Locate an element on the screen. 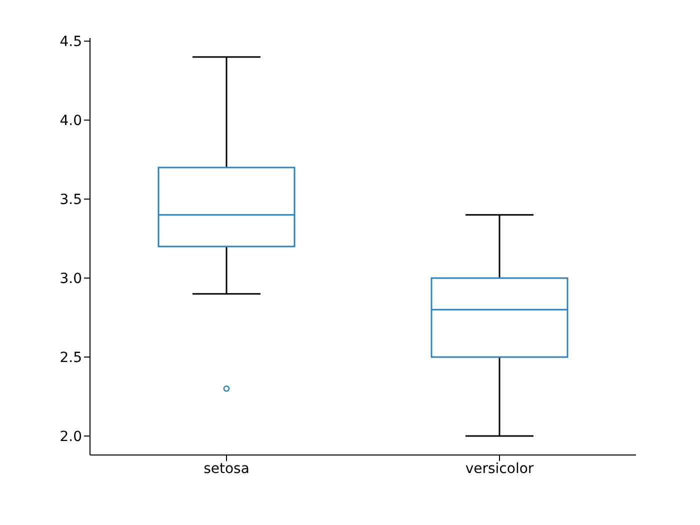  y-tick-label: 4.5 is located at coordinates (71, 42).